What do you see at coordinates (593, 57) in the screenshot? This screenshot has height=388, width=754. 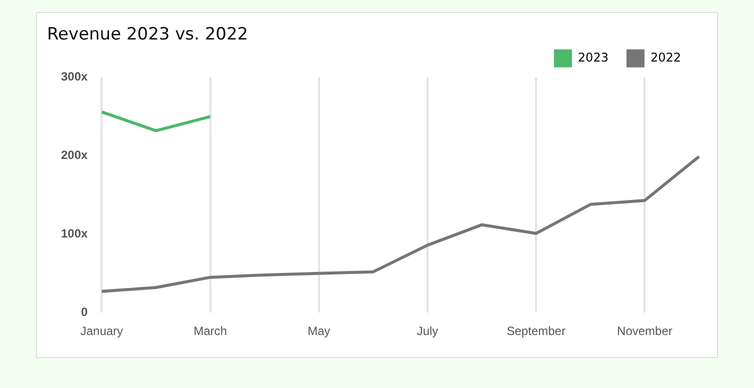 I see `legend-label: 2023` at bounding box center [593, 57].